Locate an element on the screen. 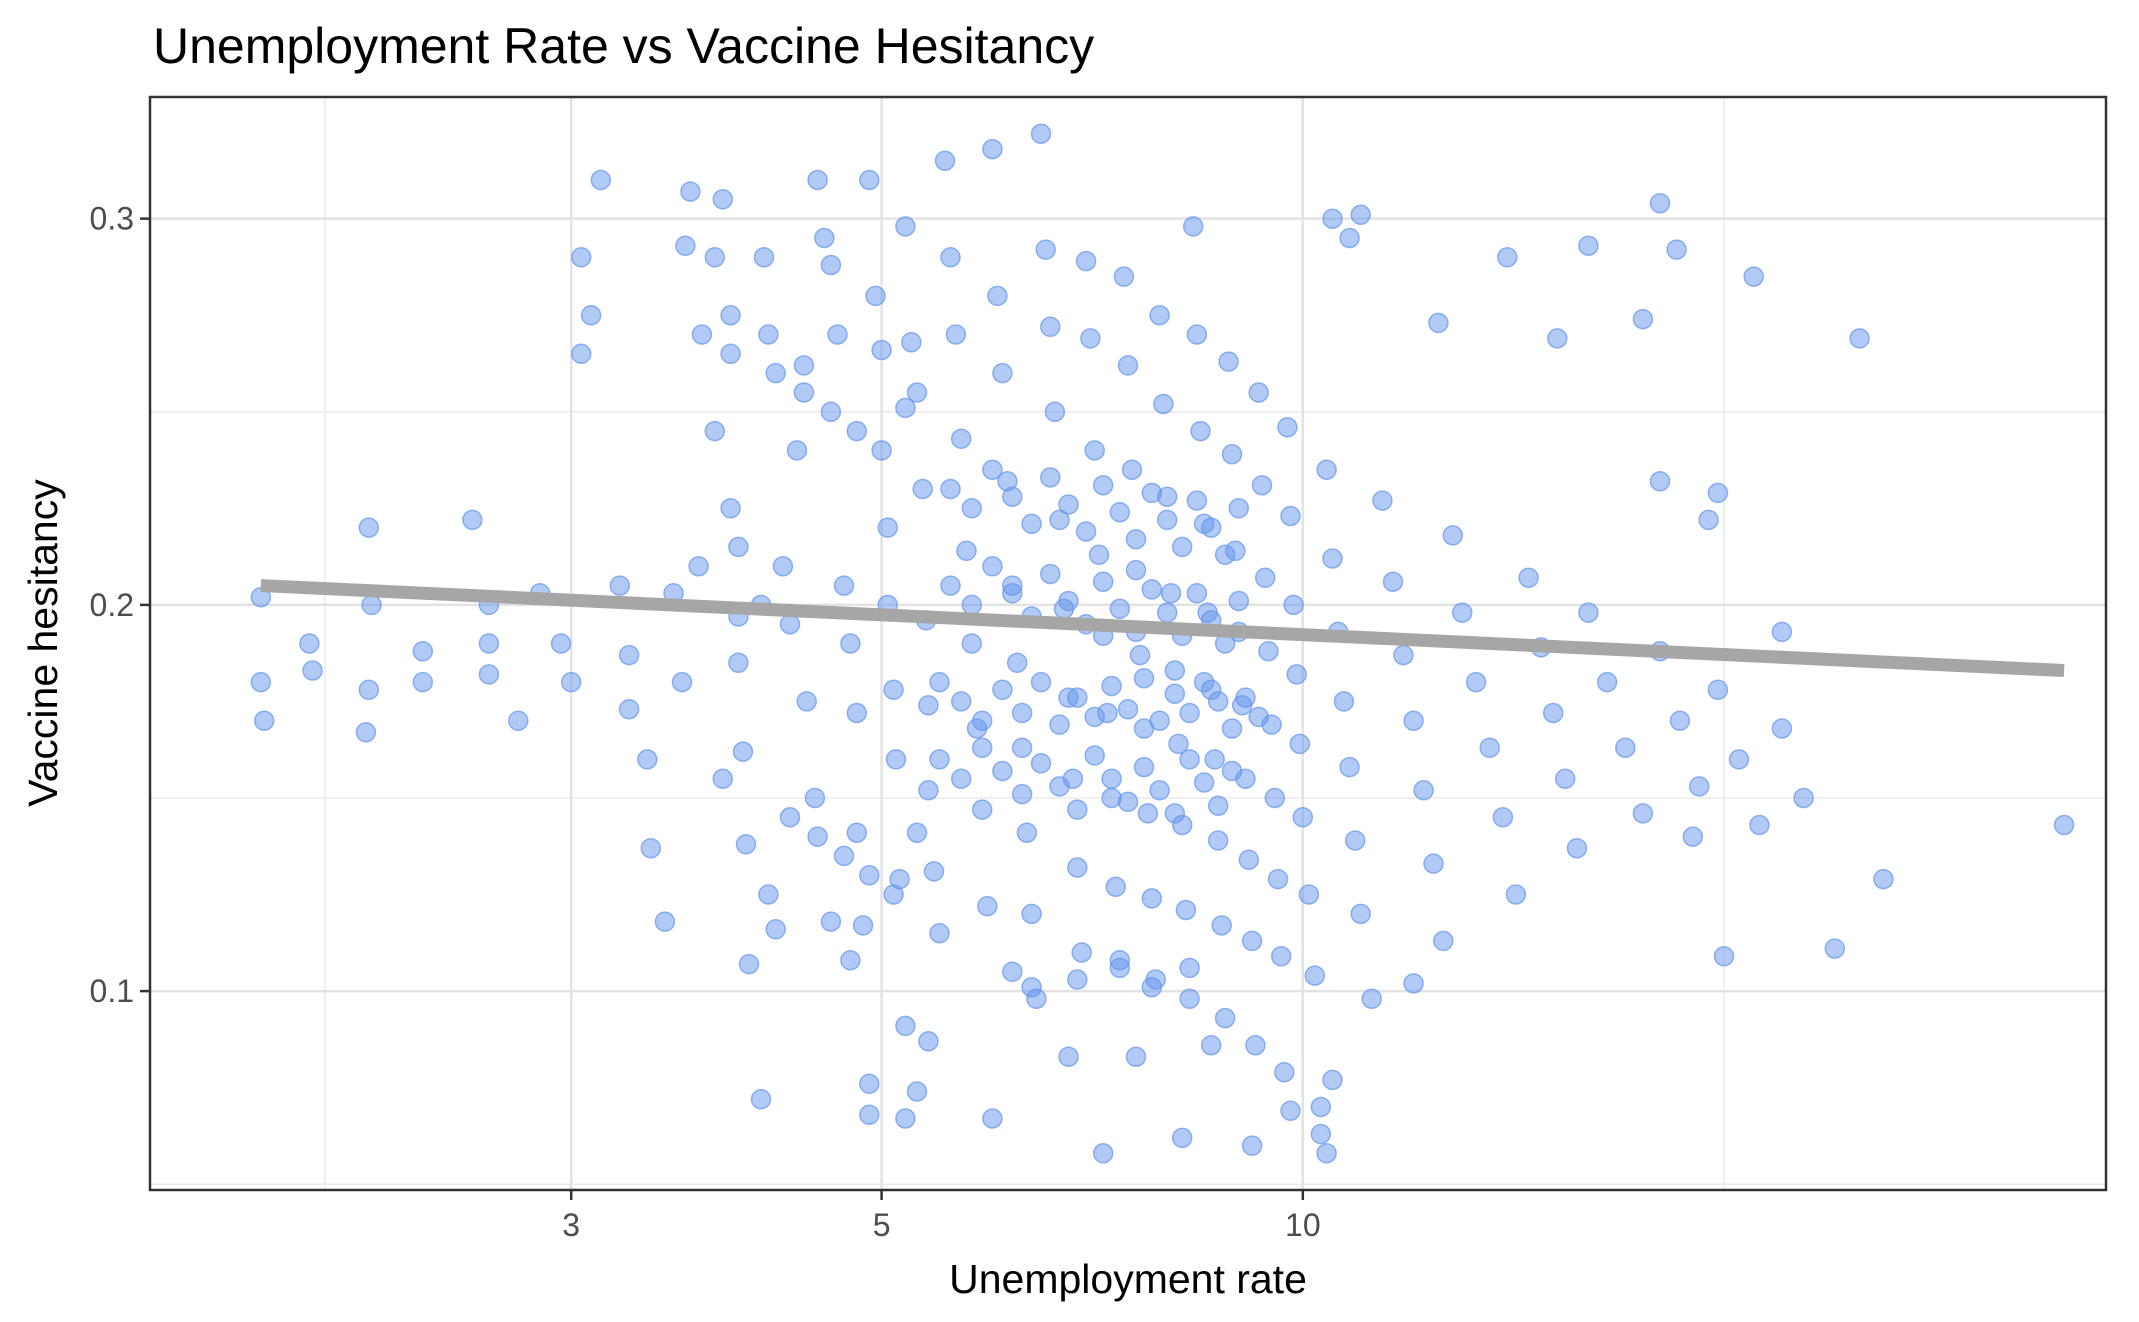 The width and height of the screenshot is (2139, 1322). x-axis: 3 5 10 is located at coordinates (941, 1216).